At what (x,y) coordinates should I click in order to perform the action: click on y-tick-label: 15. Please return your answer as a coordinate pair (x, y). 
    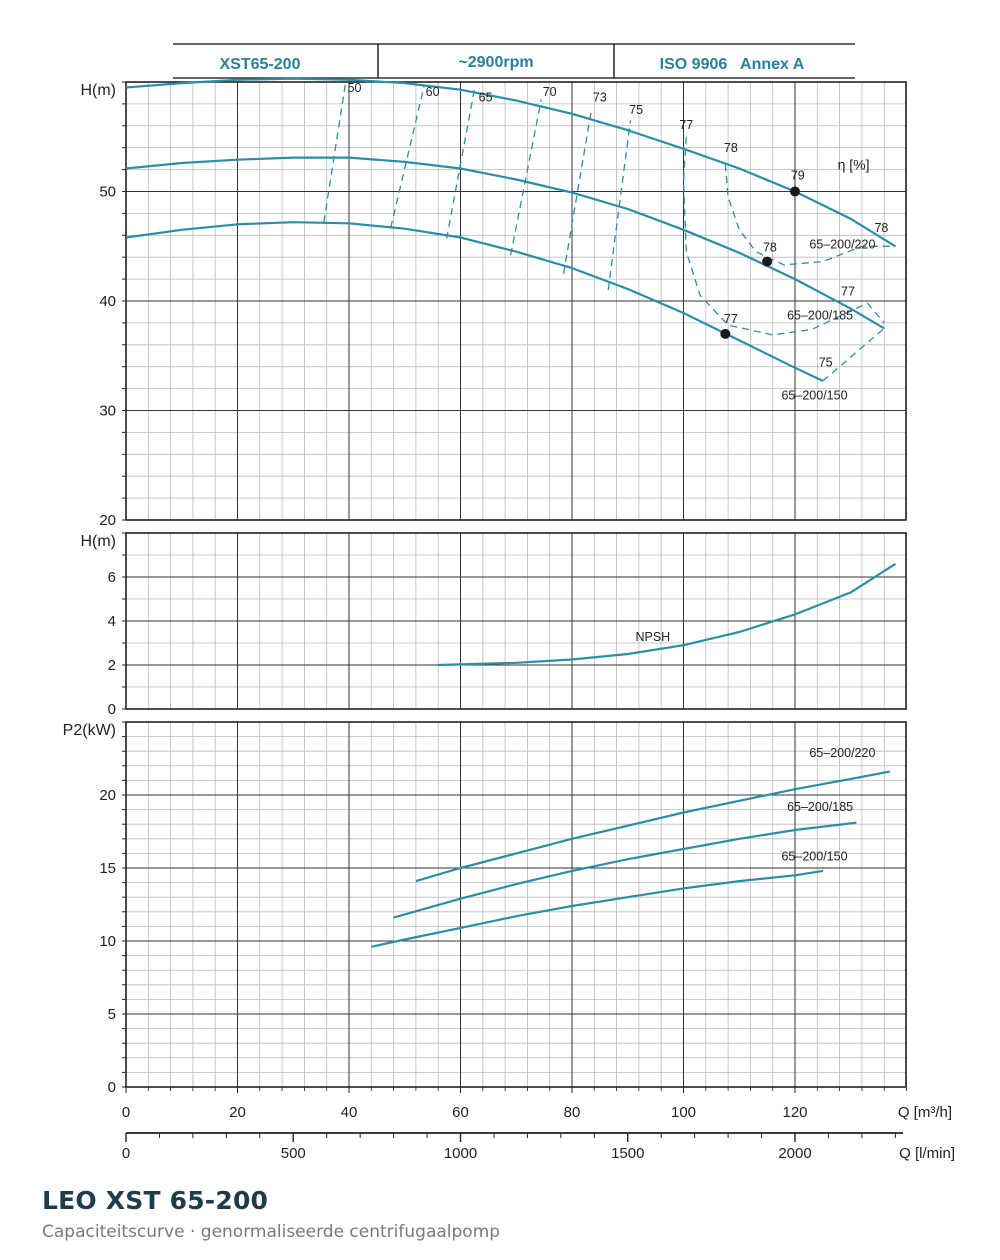
    Looking at the image, I should click on (107, 868).